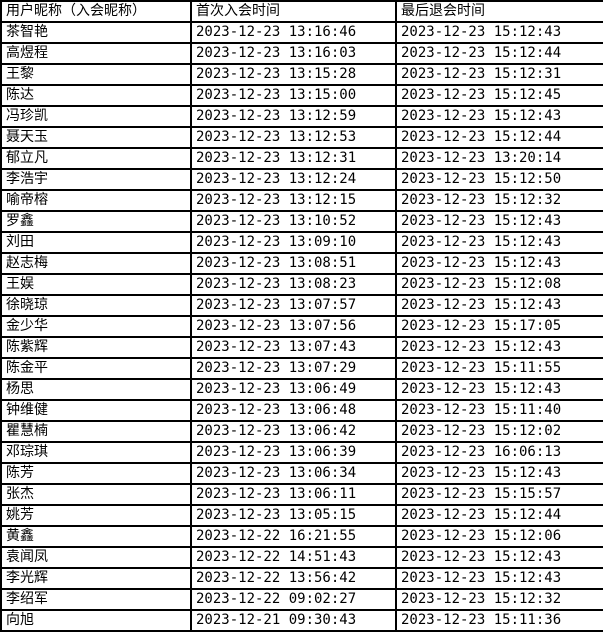 This screenshot has height=633, width=603. What do you see at coordinates (293, 368) in the screenshot?
I see `cell-first-join-time: 2023-12-23 13:07:29` at bounding box center [293, 368].